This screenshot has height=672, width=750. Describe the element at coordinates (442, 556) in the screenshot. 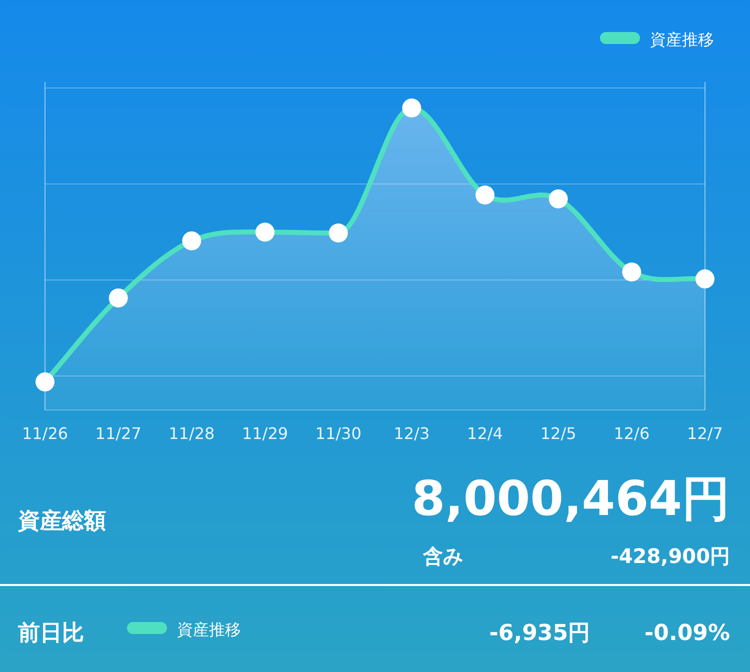

I see `text: 含み` at that location.